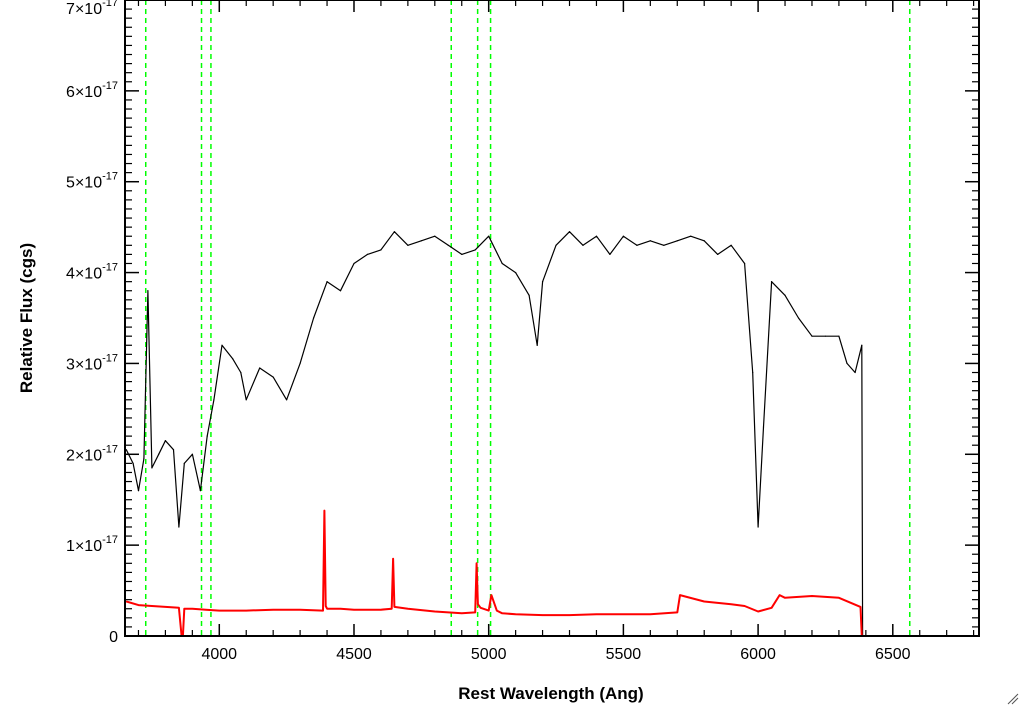  I want to click on x-tick-label: 6500, so click(893, 654).